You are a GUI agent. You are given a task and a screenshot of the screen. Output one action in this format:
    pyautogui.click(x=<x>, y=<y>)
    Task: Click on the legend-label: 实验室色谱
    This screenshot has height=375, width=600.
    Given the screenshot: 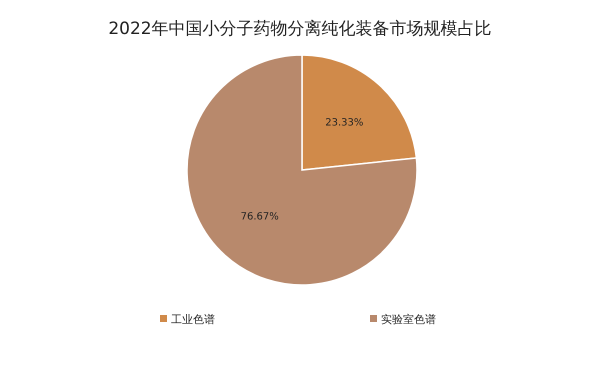 What is the action you would take?
    pyautogui.click(x=408, y=319)
    